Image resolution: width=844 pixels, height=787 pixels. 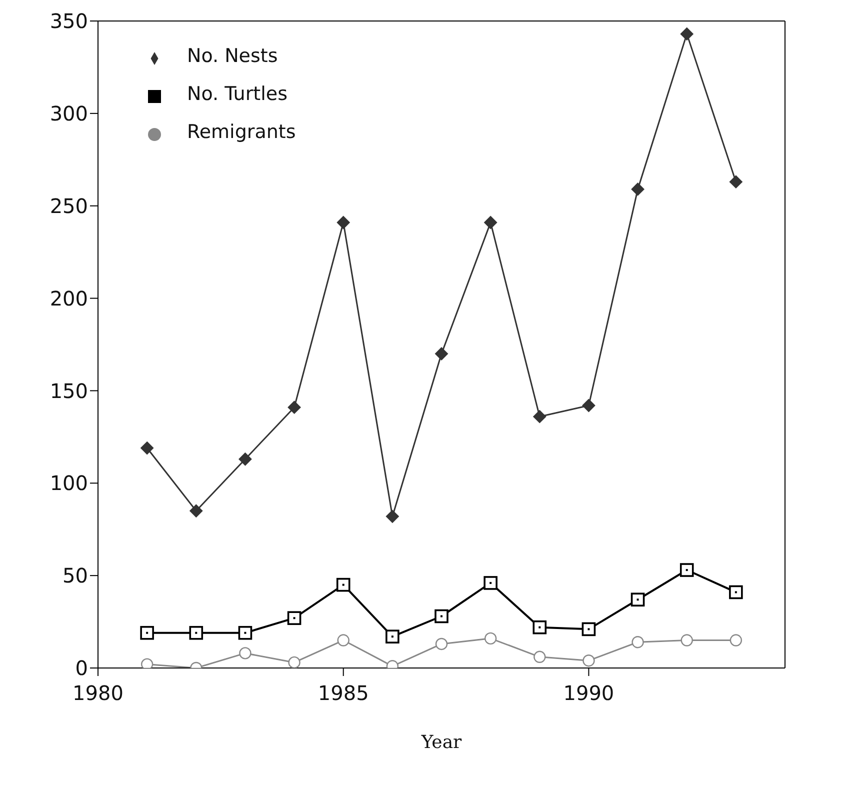 What do you see at coordinates (241, 132) in the screenshot?
I see `legend-label: Remigrants` at bounding box center [241, 132].